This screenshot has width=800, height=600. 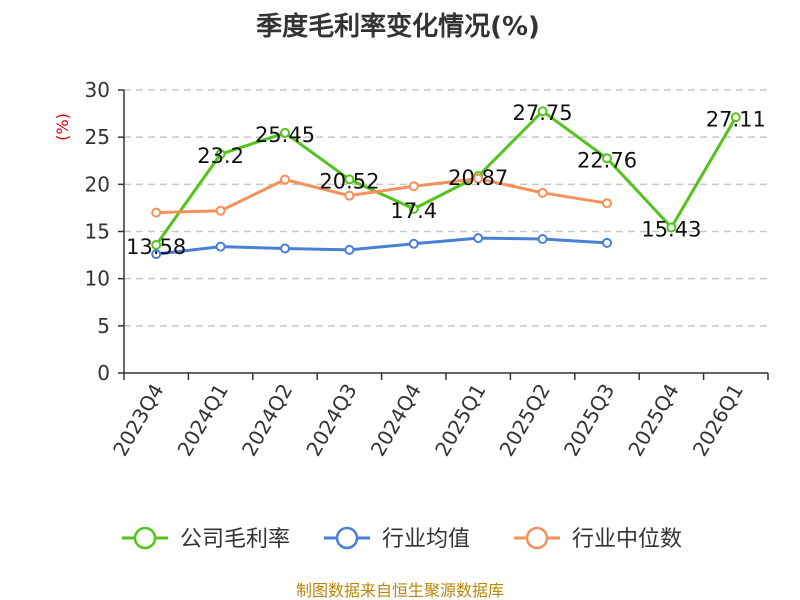 I want to click on legend-label: 行业均值, so click(x=426, y=539).